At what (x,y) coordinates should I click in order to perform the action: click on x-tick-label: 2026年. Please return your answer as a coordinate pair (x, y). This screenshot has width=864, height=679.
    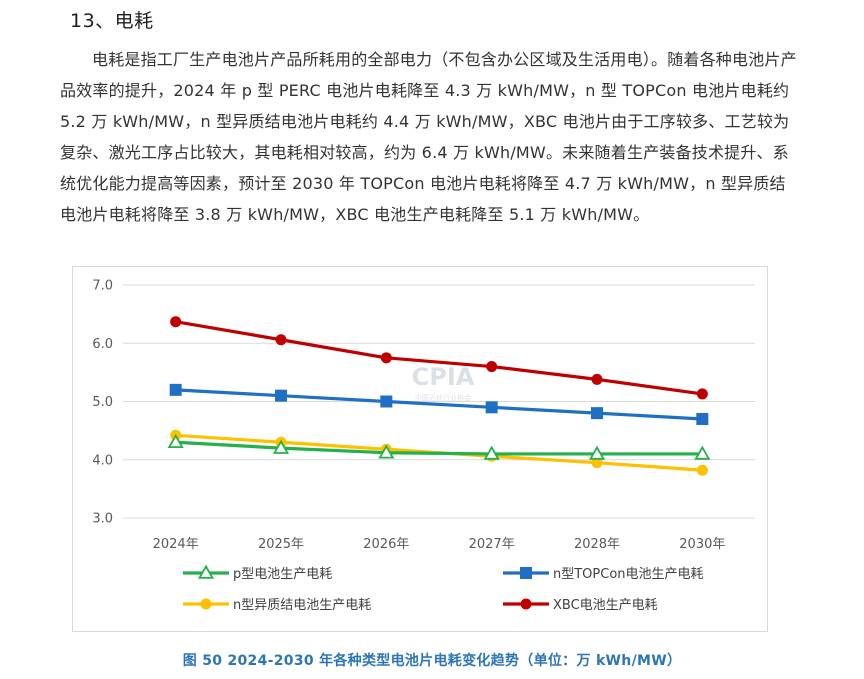
    Looking at the image, I should click on (386, 544).